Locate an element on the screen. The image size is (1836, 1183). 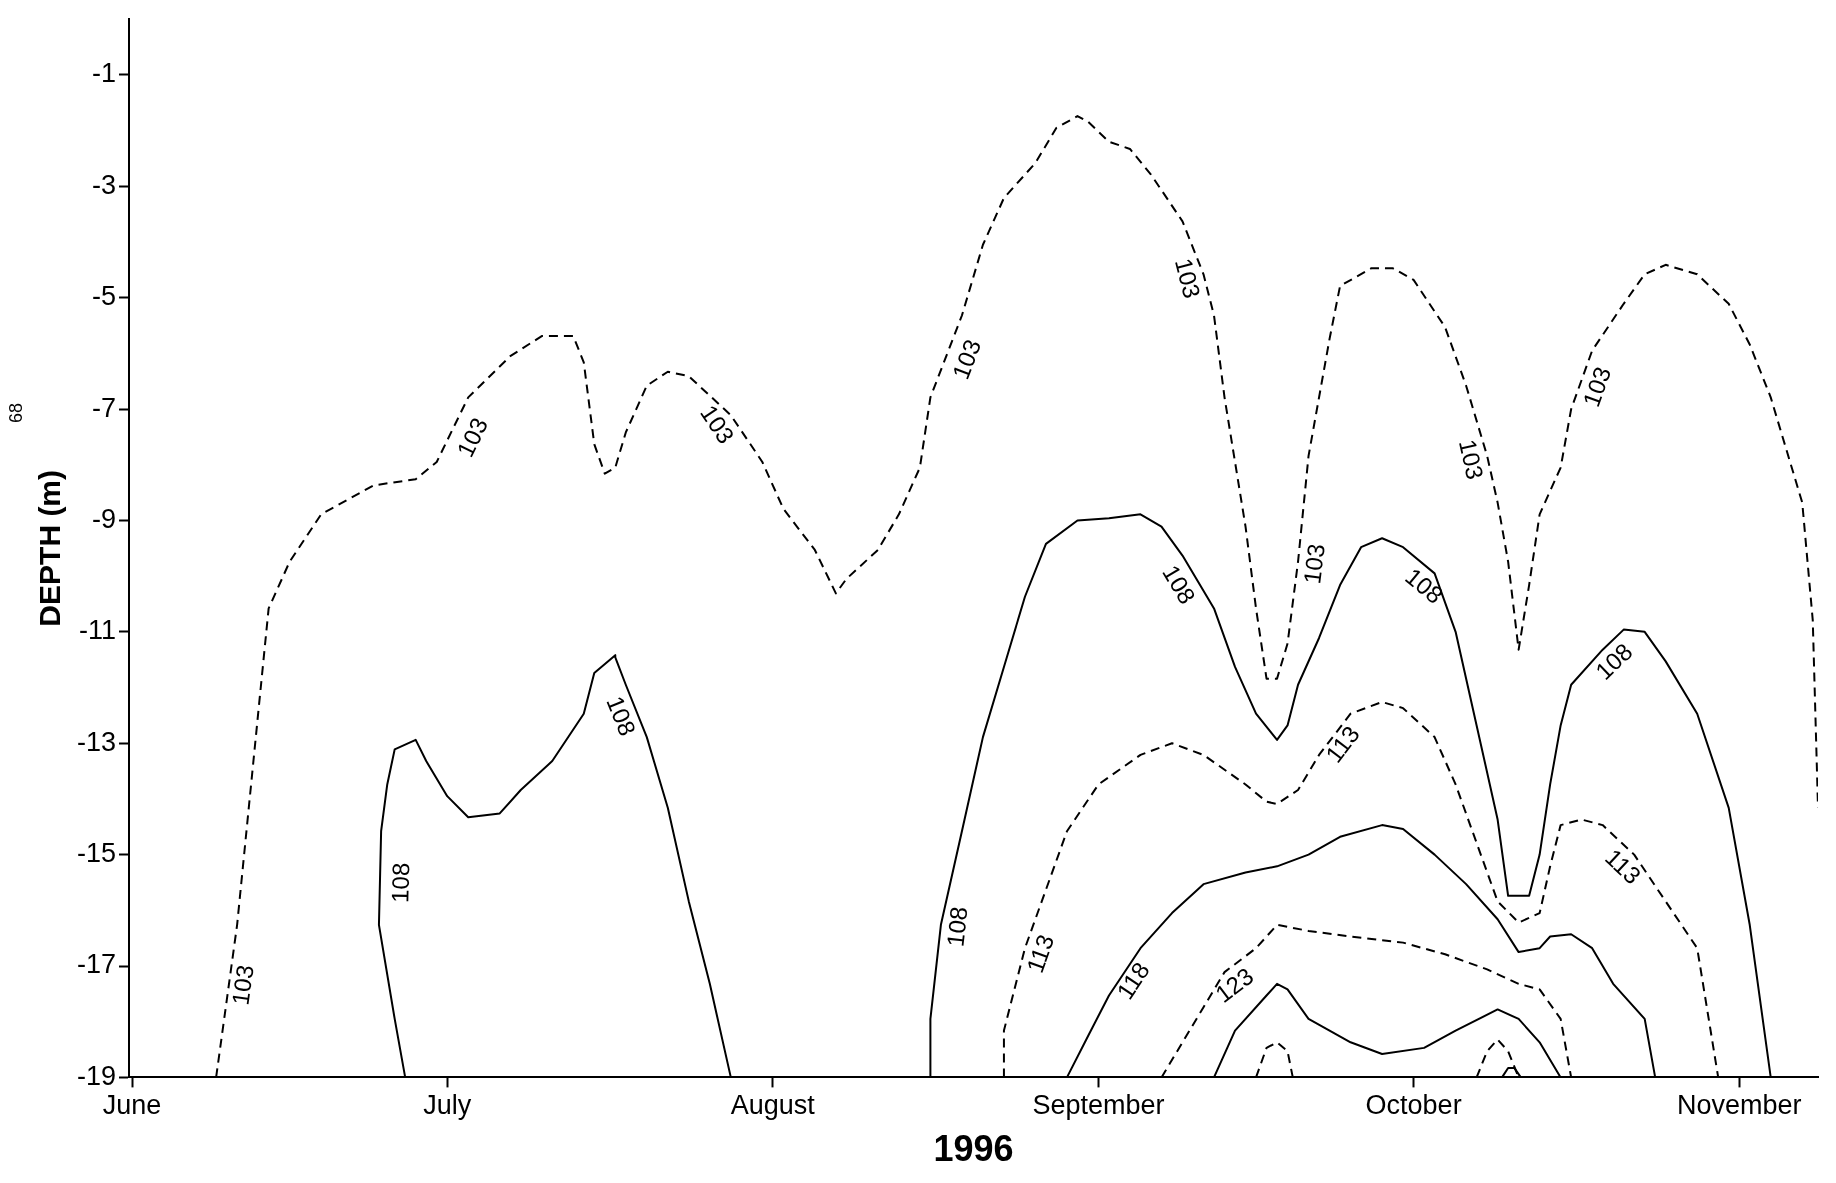
x-tick-label: October is located at coordinates (1413, 1105).